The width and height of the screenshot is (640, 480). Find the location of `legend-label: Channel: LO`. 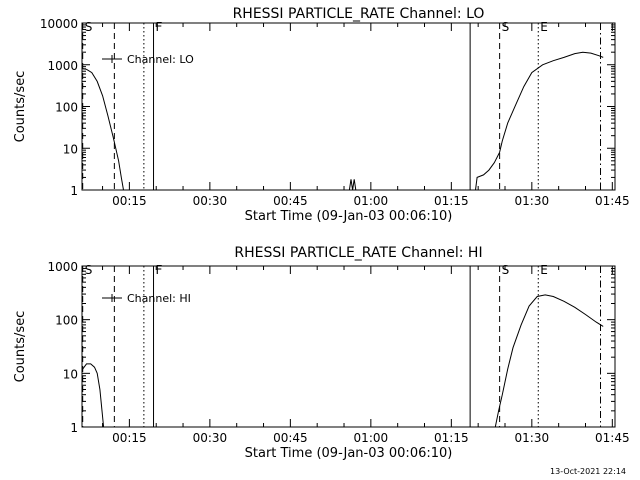

legend-label: Channel: LO is located at coordinates (160, 59).